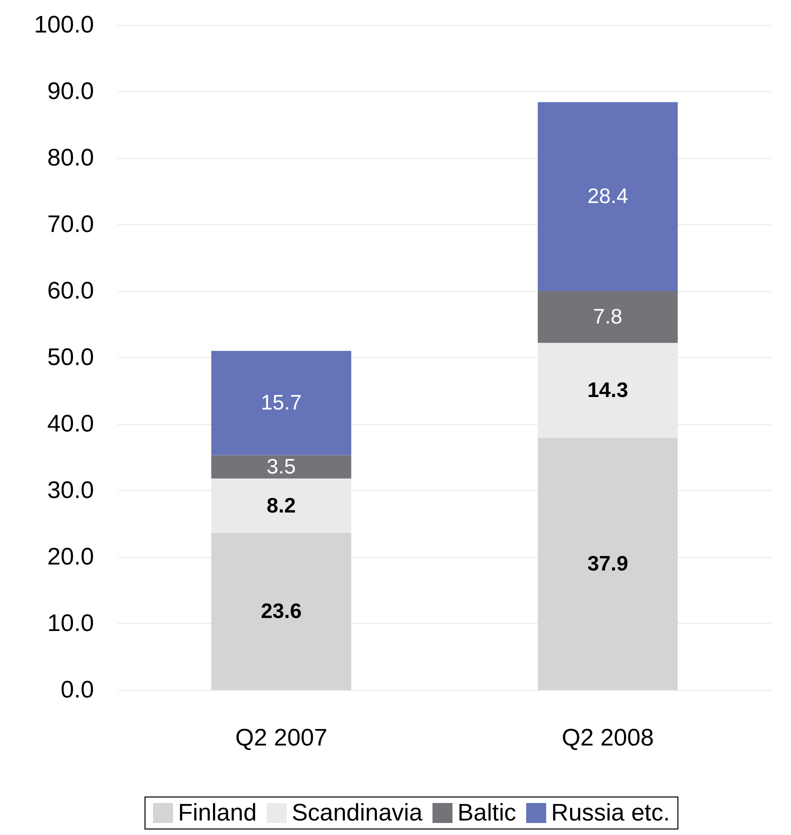 The width and height of the screenshot is (791, 835). I want to click on legend-label: Russia etc., so click(610, 813).